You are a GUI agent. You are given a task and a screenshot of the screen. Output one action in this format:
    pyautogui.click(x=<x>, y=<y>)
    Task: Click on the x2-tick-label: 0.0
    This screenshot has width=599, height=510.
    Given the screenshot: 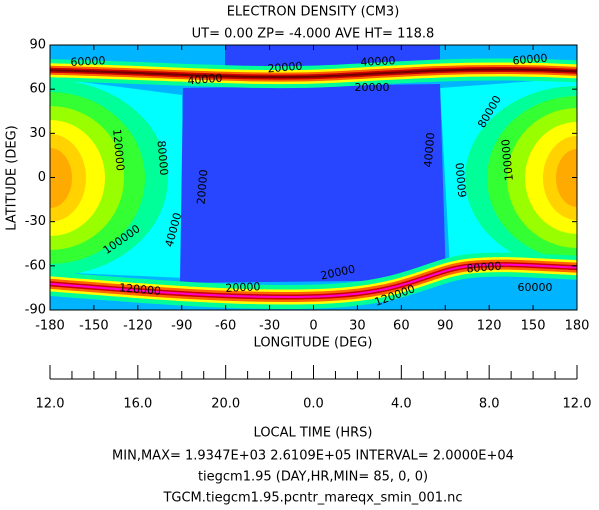 What is the action you would take?
    pyautogui.click(x=313, y=404)
    